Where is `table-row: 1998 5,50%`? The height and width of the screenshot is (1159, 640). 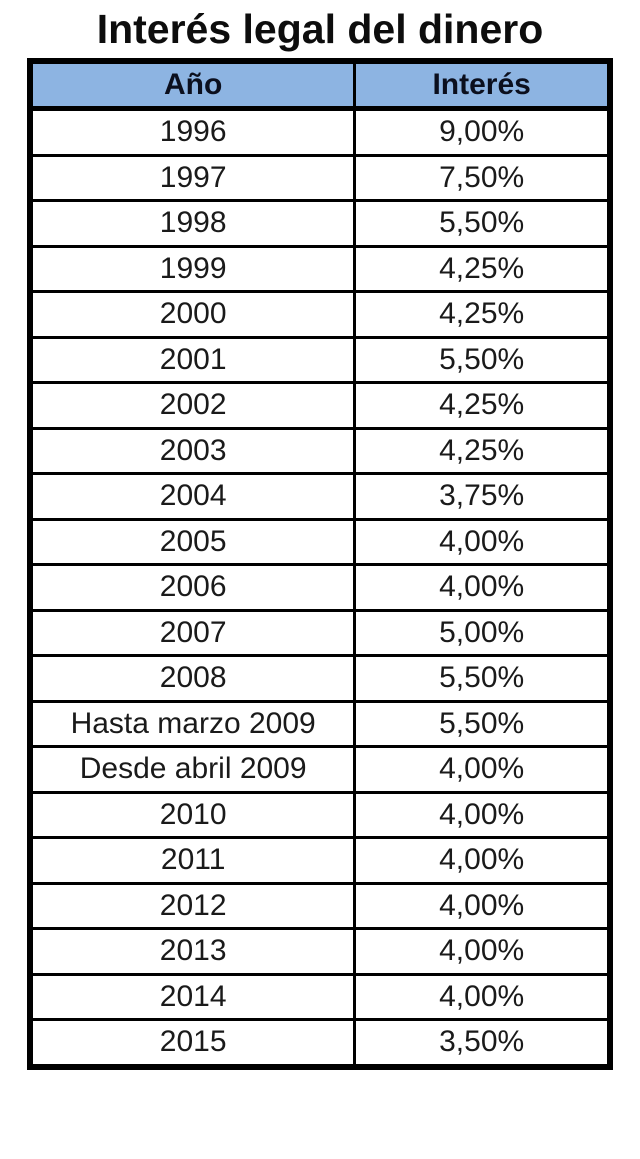 table-row: 1998 5,50% is located at coordinates (320, 223).